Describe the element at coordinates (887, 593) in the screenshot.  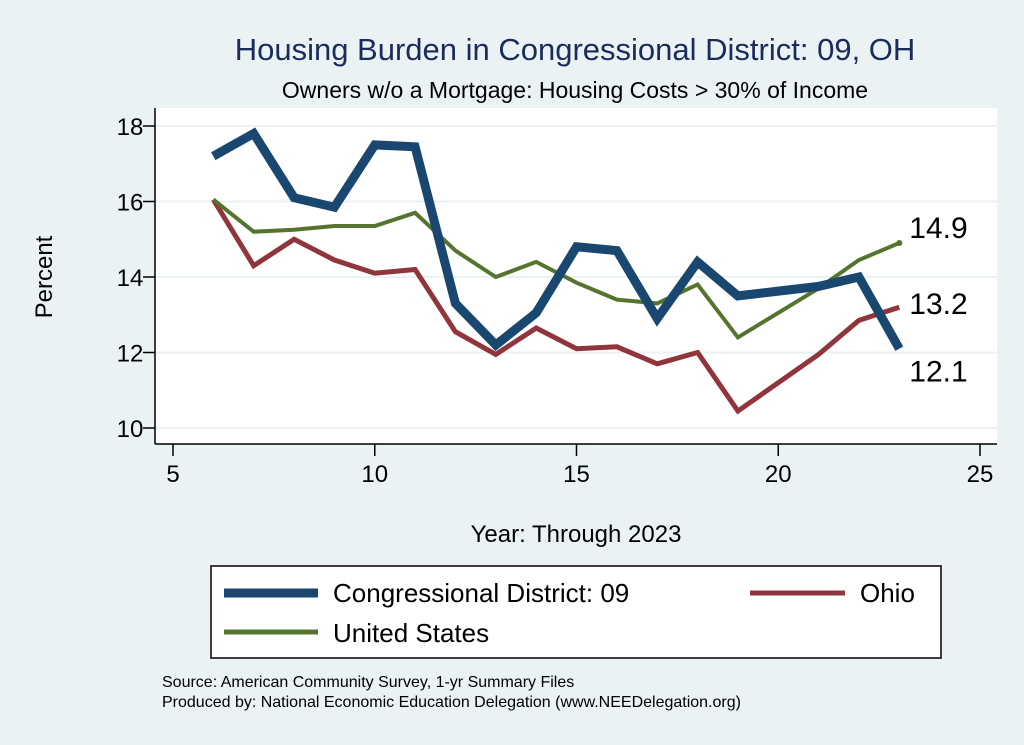
I see `legend-label-ohio: Ohio` at that location.